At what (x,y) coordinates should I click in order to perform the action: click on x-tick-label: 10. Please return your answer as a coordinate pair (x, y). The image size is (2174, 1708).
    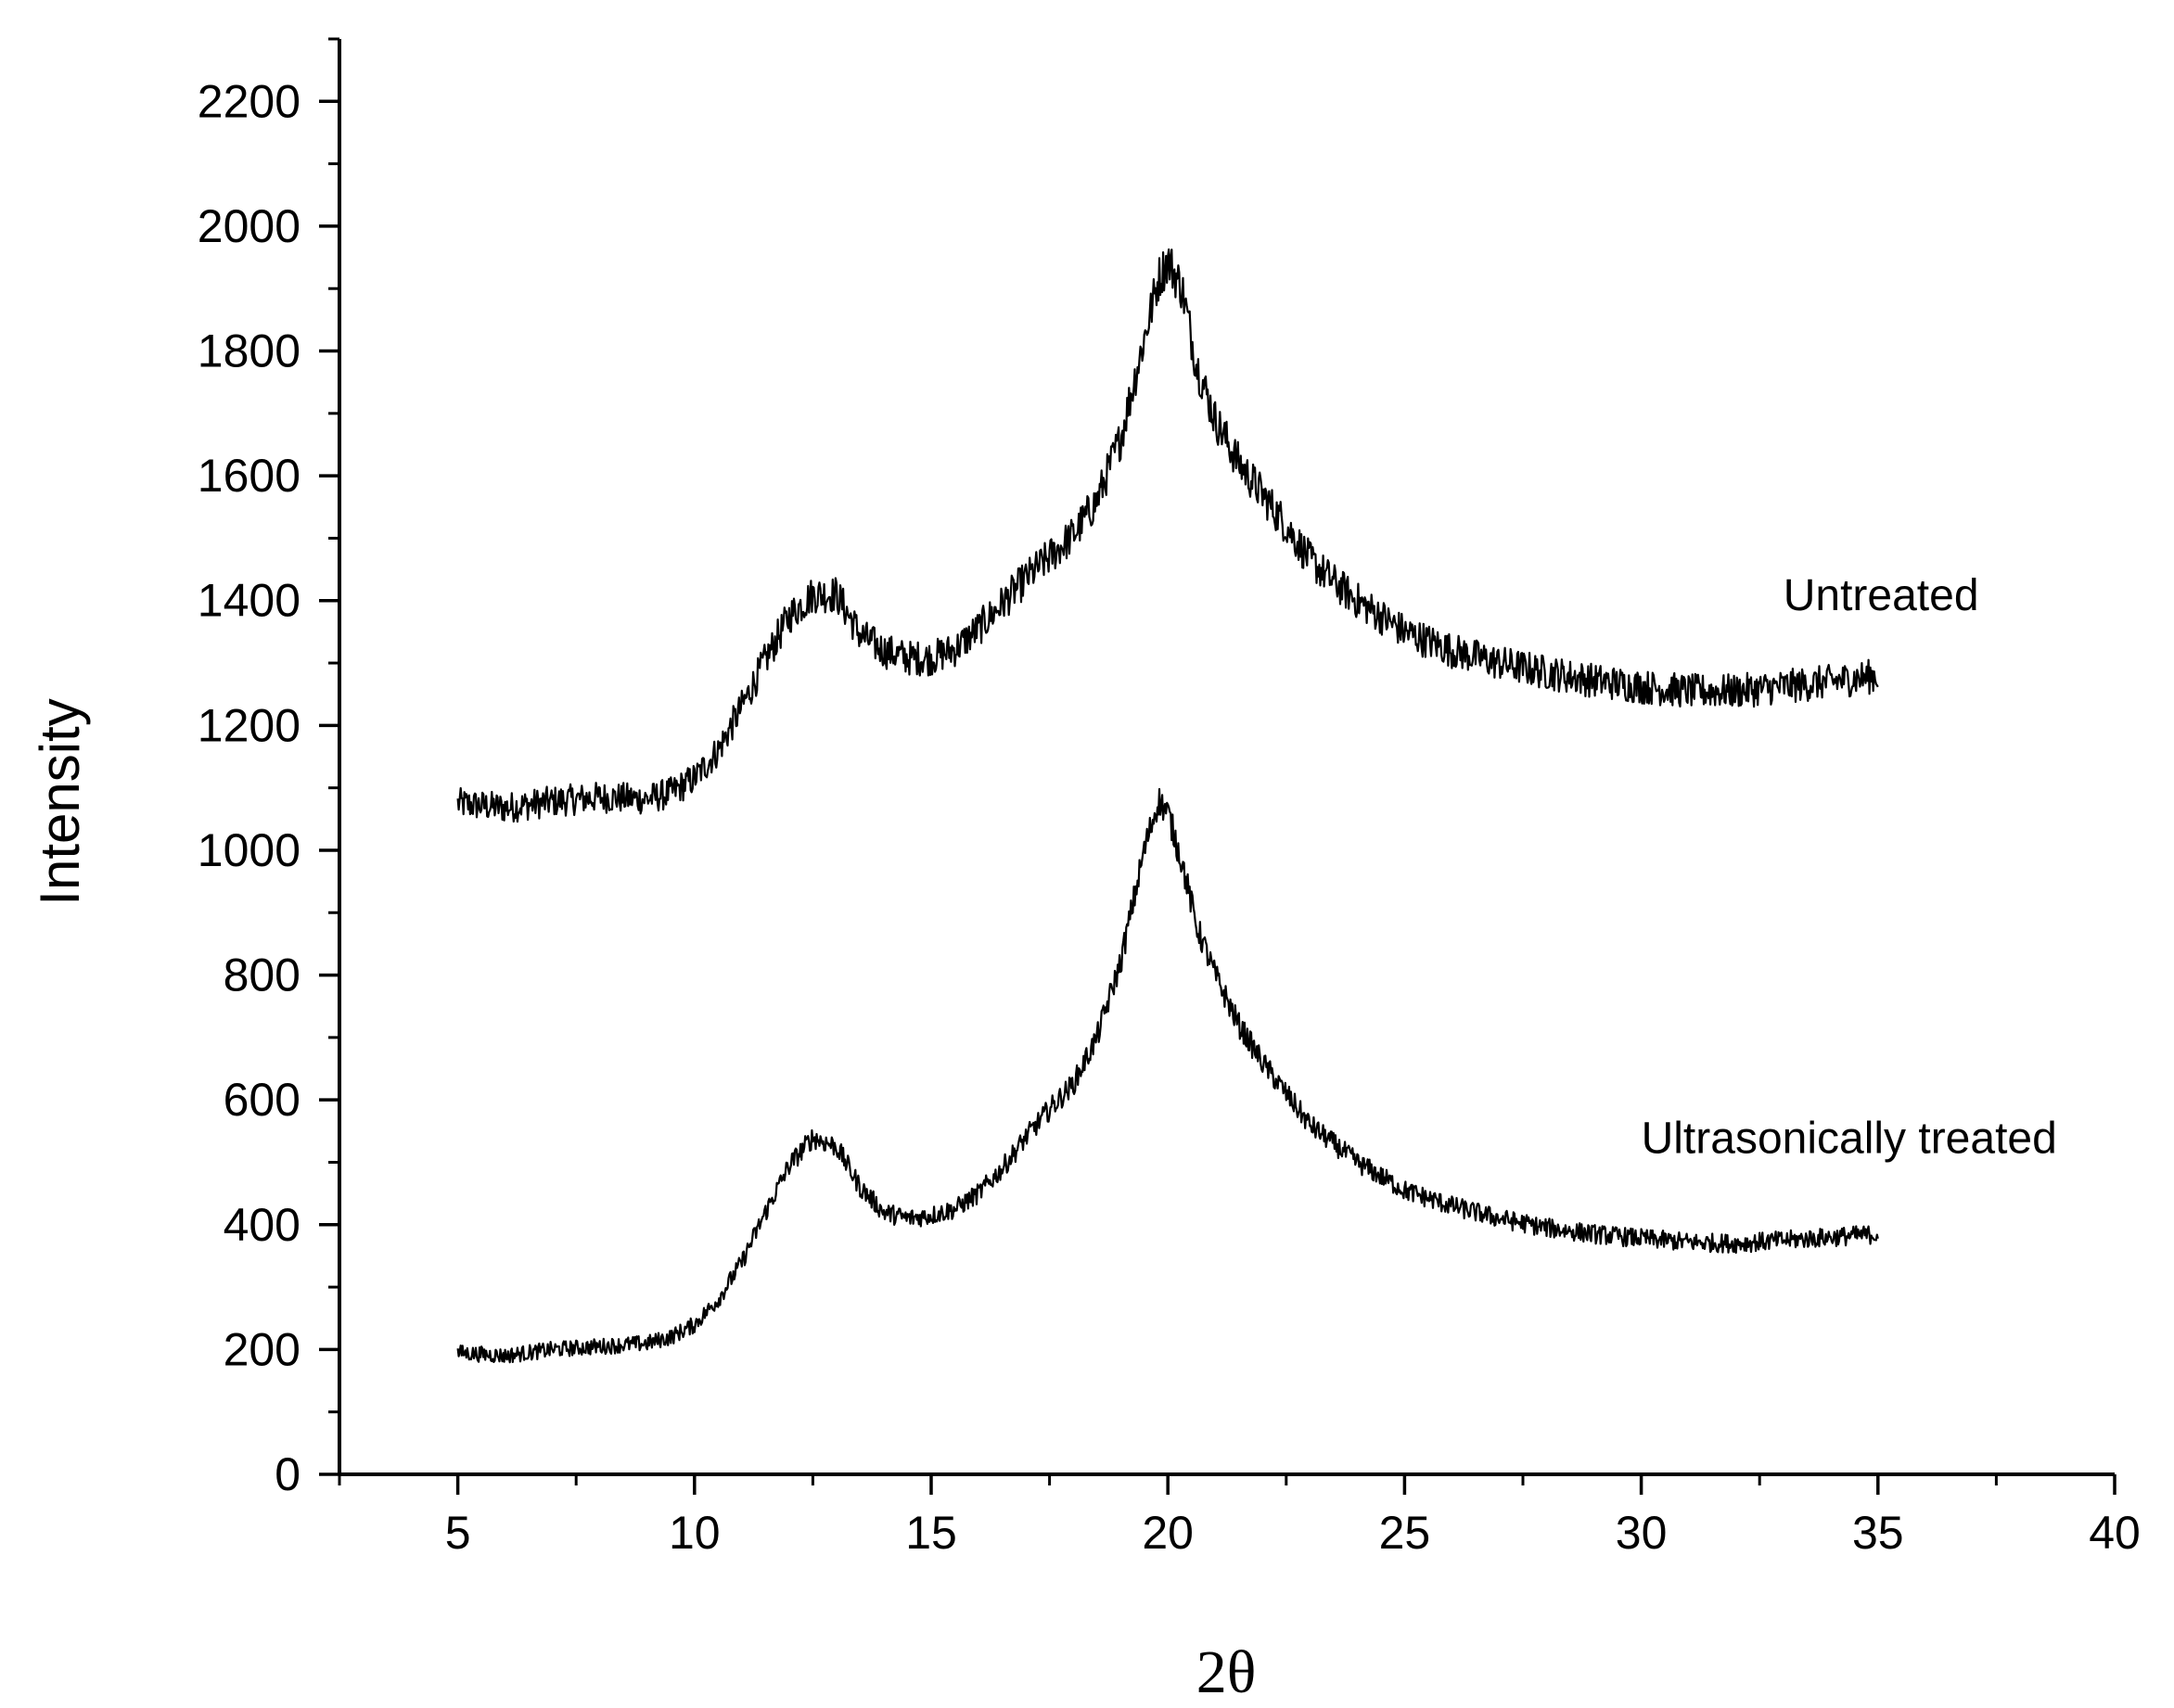
    Looking at the image, I should click on (695, 1533).